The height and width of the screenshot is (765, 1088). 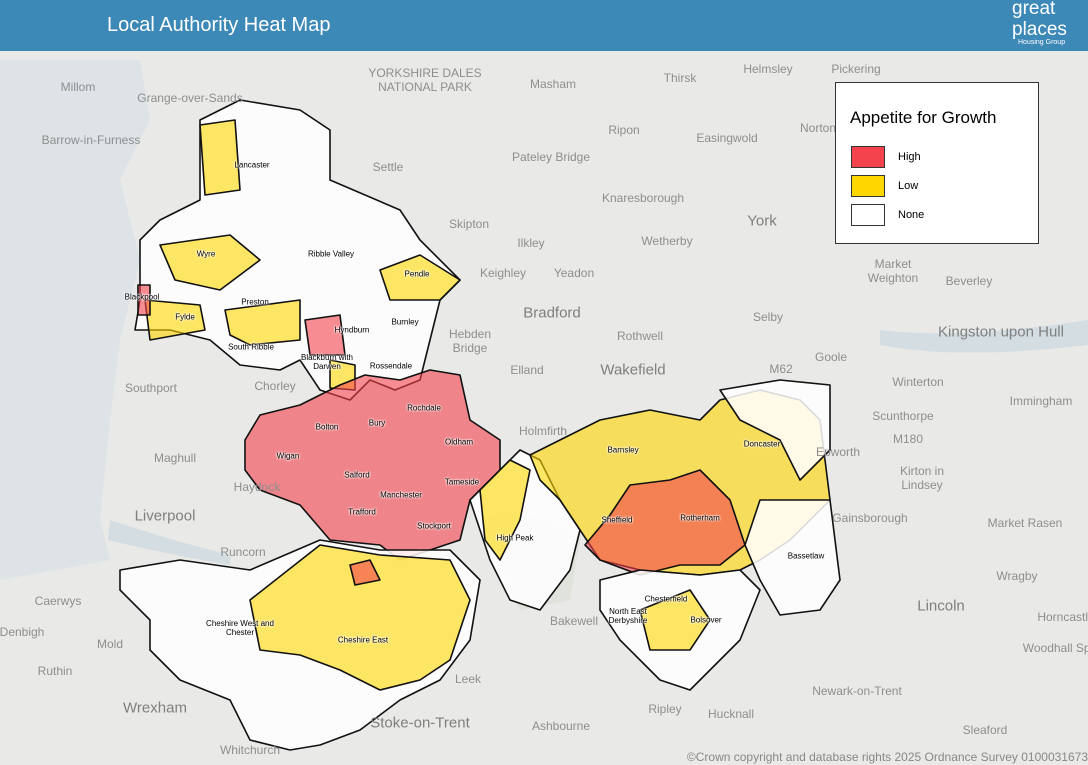 I want to click on authority-label: Trafford, so click(x=362, y=512).